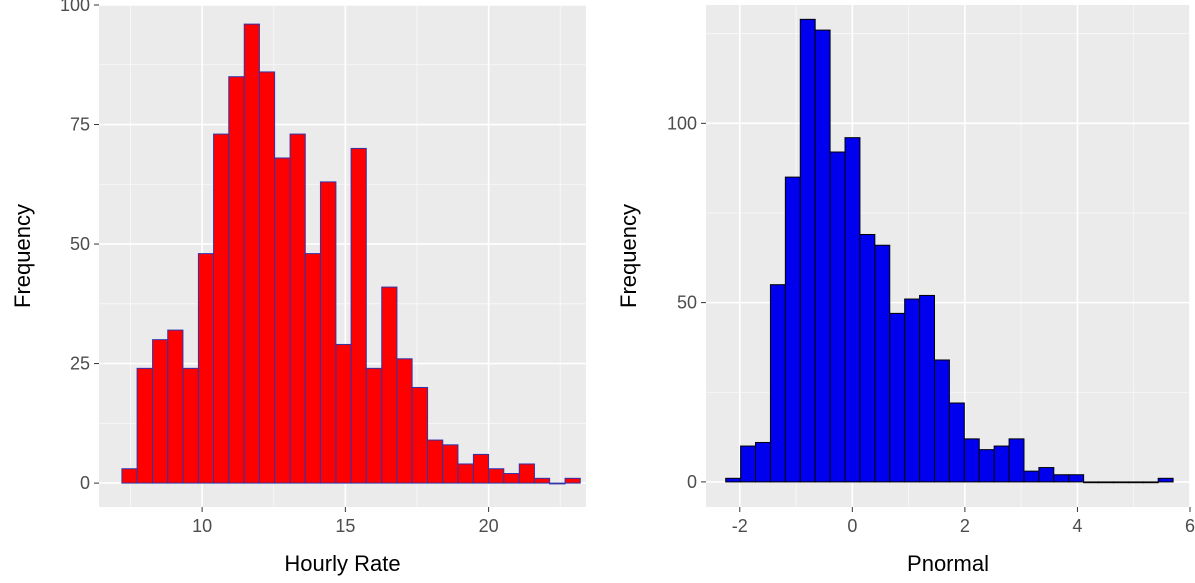 The width and height of the screenshot is (1195, 583). What do you see at coordinates (965, 526) in the screenshot?
I see `x-tick-label: 2` at bounding box center [965, 526].